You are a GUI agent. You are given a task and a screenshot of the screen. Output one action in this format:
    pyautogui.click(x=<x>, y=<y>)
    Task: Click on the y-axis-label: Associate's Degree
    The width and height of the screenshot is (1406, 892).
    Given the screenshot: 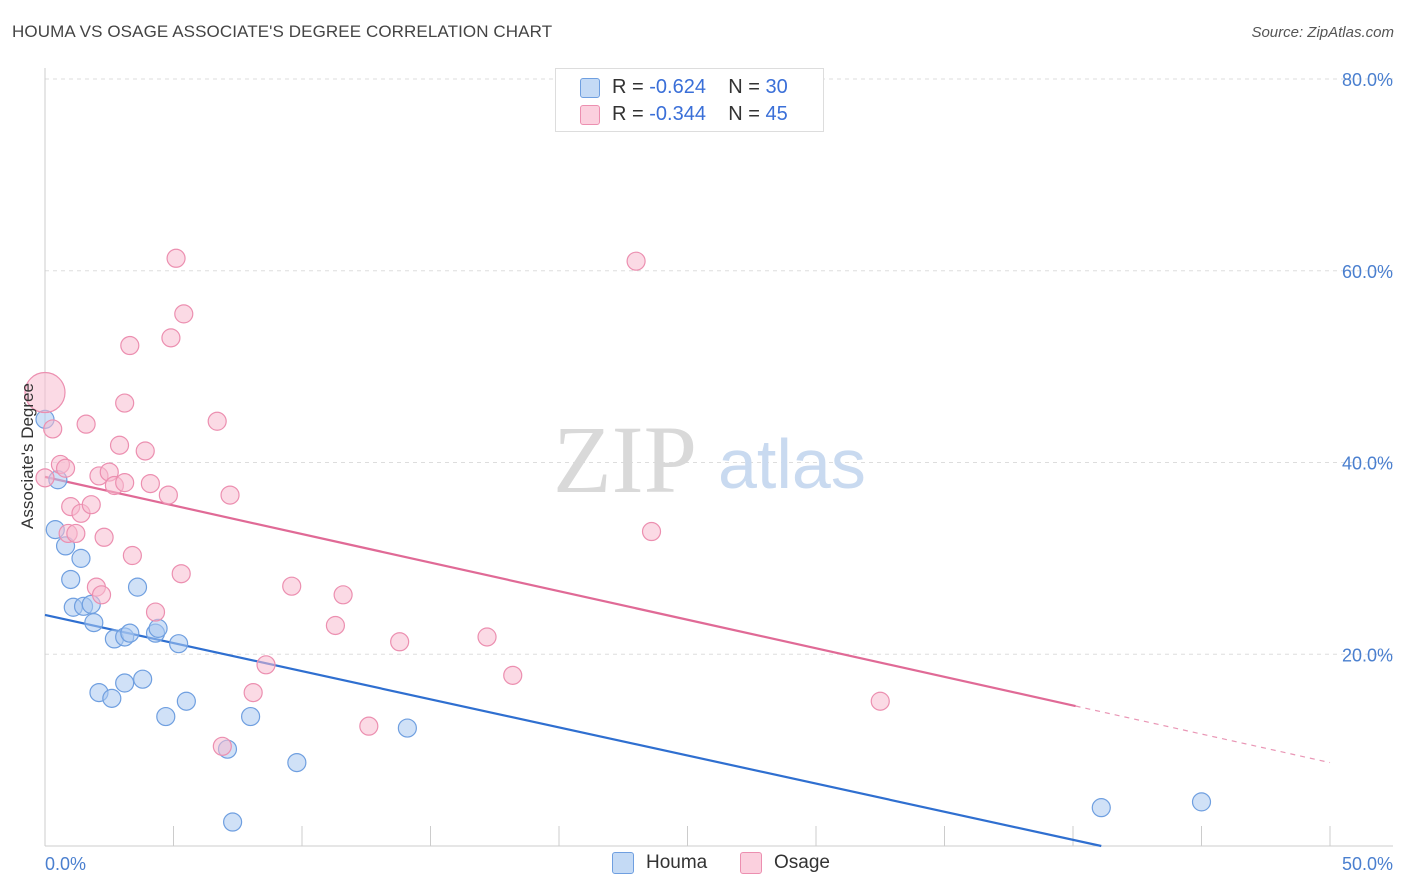 What is the action you would take?
    pyautogui.click(x=27, y=456)
    